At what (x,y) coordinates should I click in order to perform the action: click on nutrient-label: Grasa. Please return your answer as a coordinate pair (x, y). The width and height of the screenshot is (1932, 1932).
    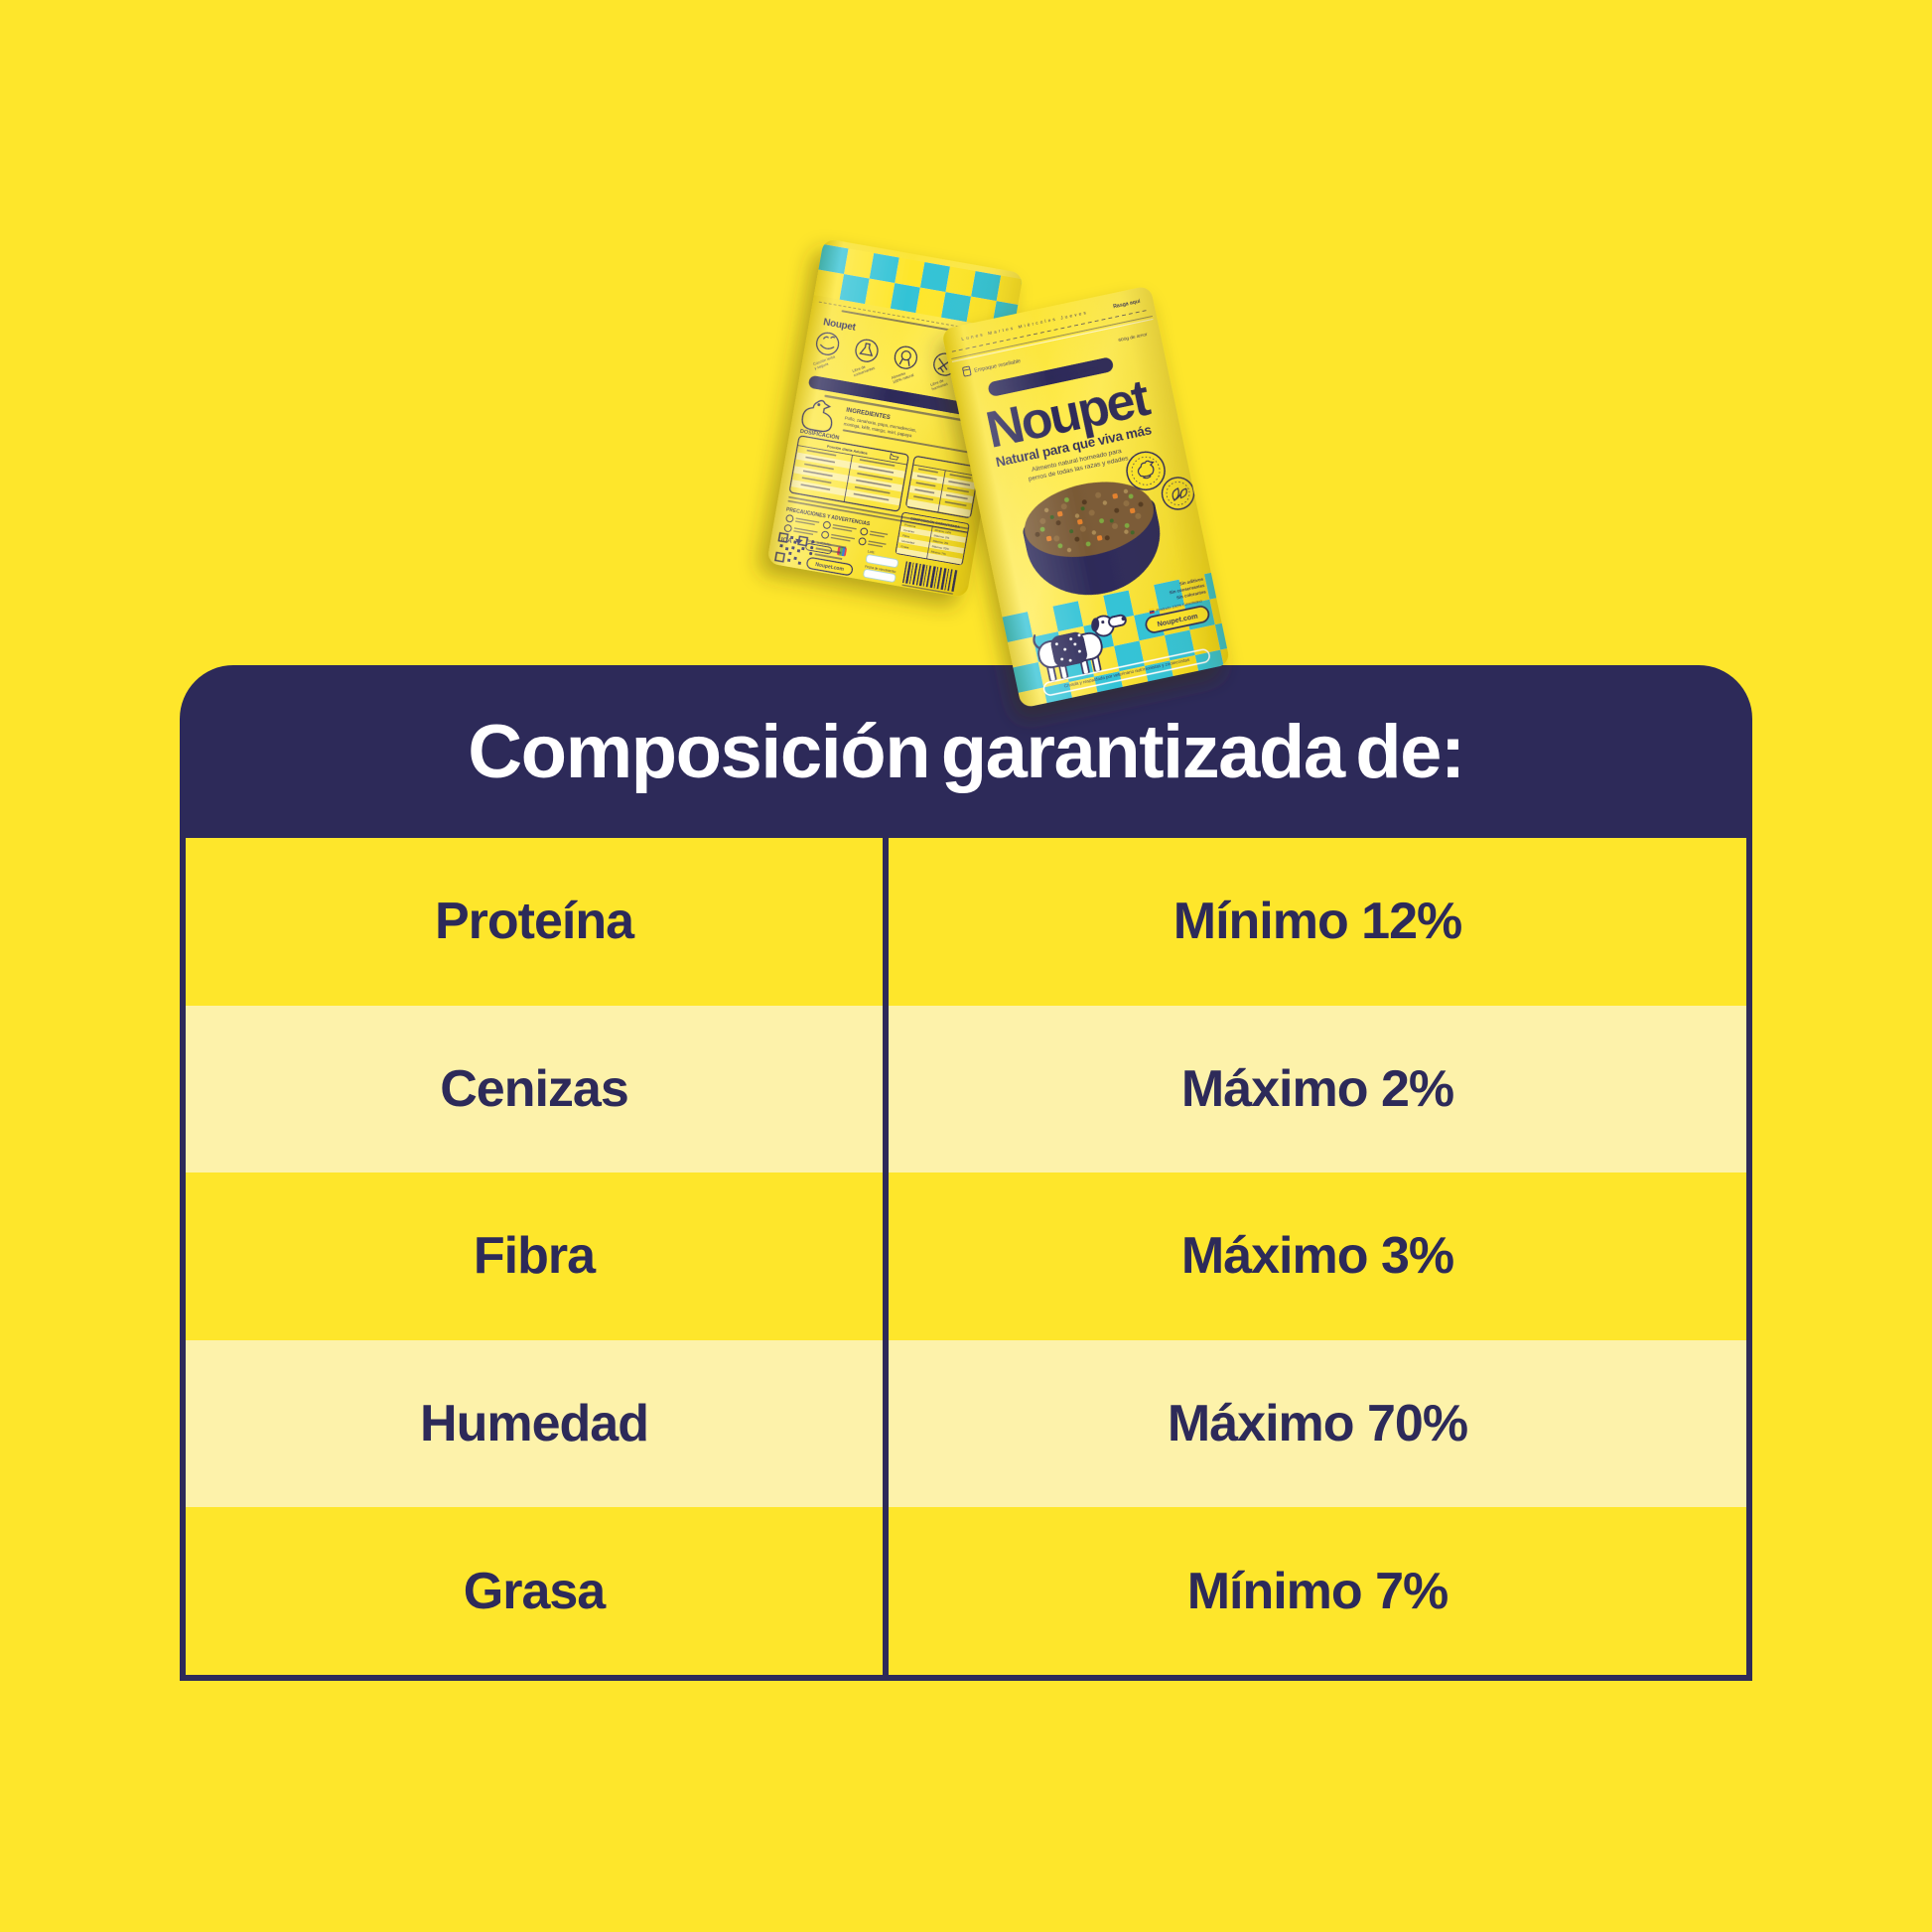
    Looking at the image, I should click on (534, 1591).